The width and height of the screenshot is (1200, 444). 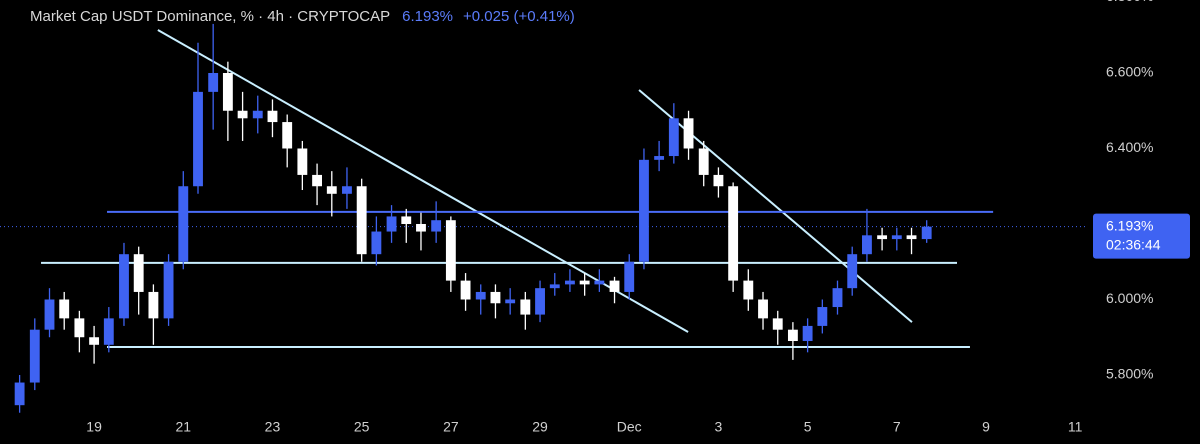 What do you see at coordinates (775, 206) in the screenshot?
I see `trendline` at bounding box center [775, 206].